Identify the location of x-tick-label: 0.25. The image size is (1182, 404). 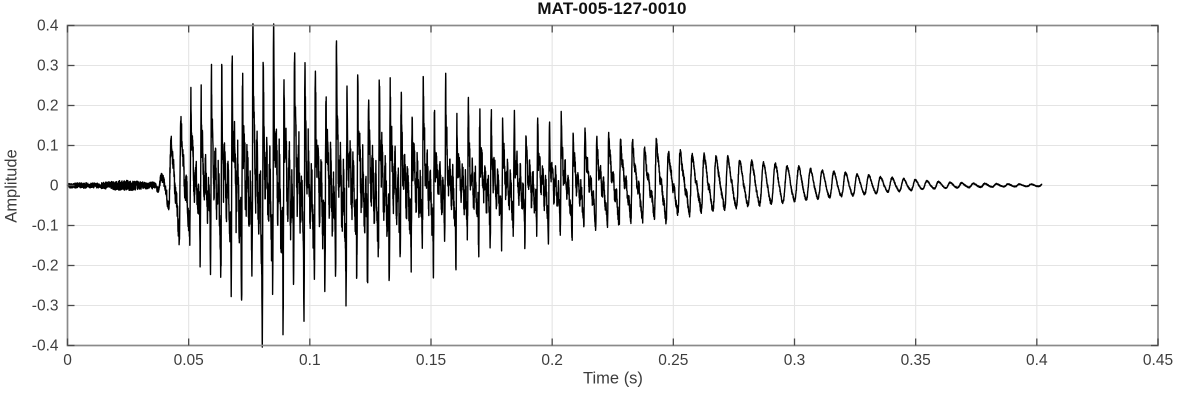
(673, 360).